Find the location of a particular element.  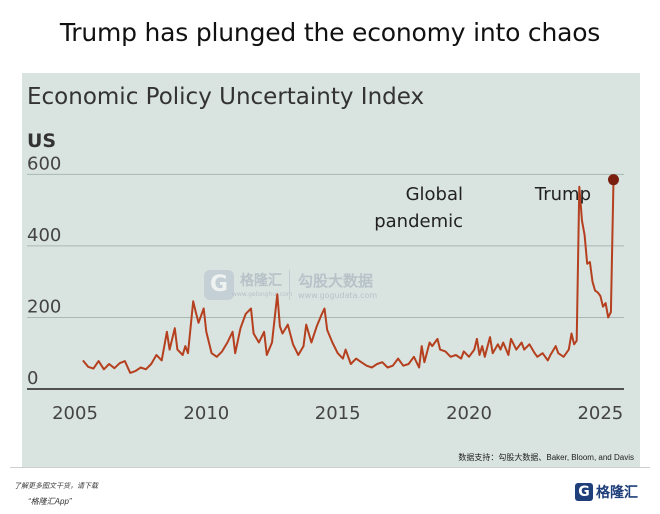

watermark-url-2: www.gogudata.com is located at coordinates (338, 295).